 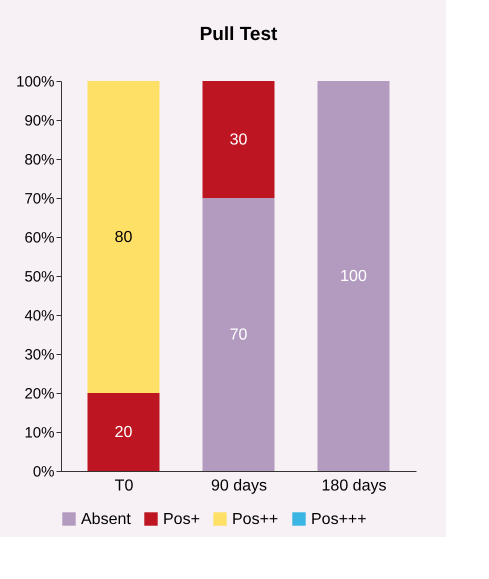 What do you see at coordinates (106, 519) in the screenshot?
I see `legend-label: Absent` at bounding box center [106, 519].